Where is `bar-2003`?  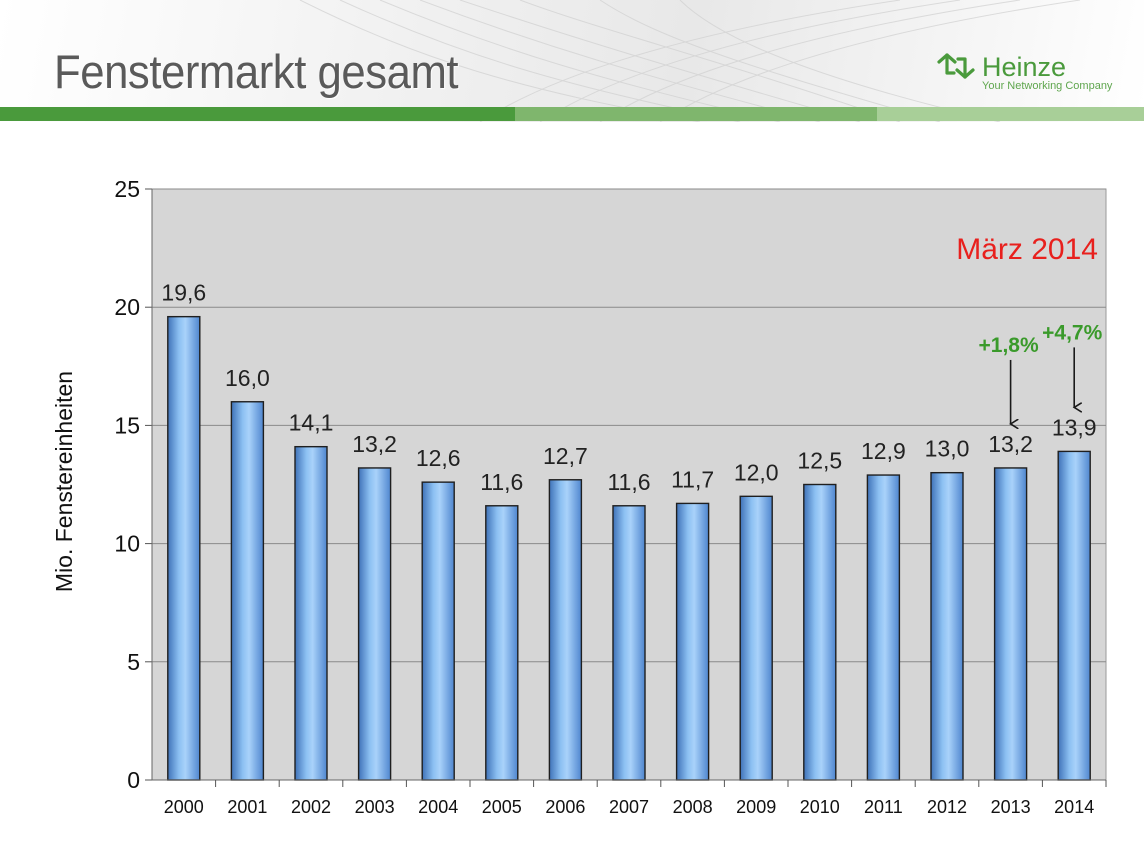
bar-2003 is located at coordinates (374, 624).